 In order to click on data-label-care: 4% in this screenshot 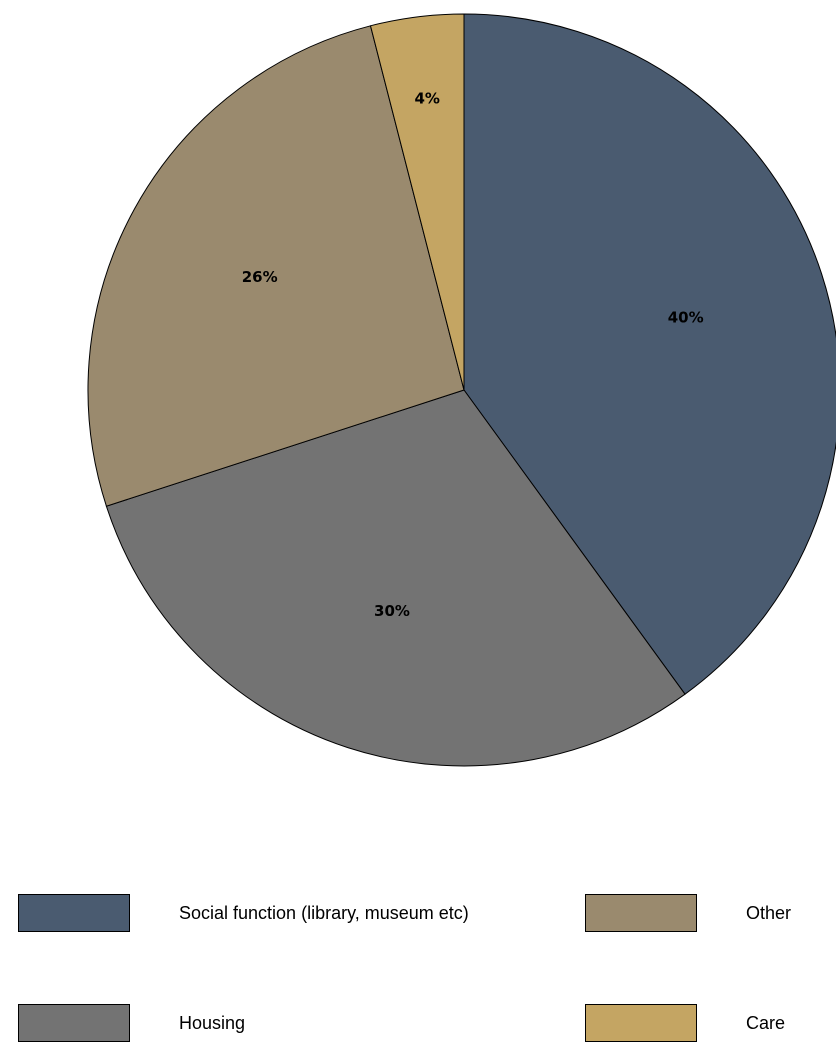, I will do `click(426, 99)`.